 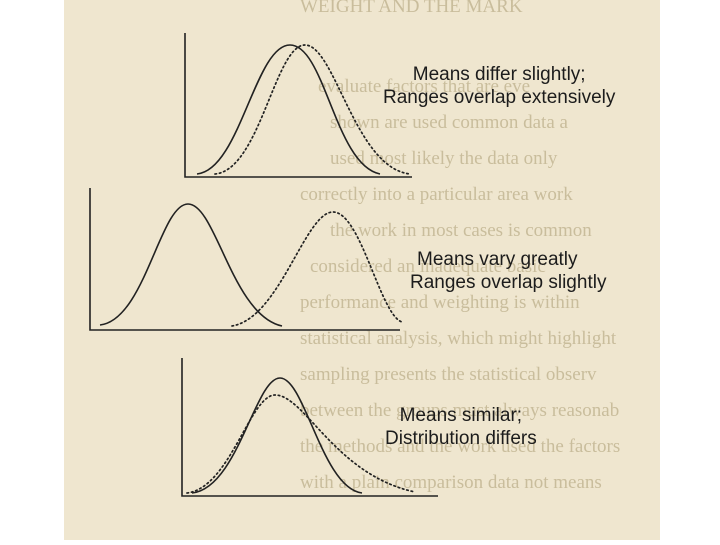 What do you see at coordinates (461, 230) in the screenshot?
I see `svg-text:the work in most cases is comm: the work in most cases is common` at bounding box center [461, 230].